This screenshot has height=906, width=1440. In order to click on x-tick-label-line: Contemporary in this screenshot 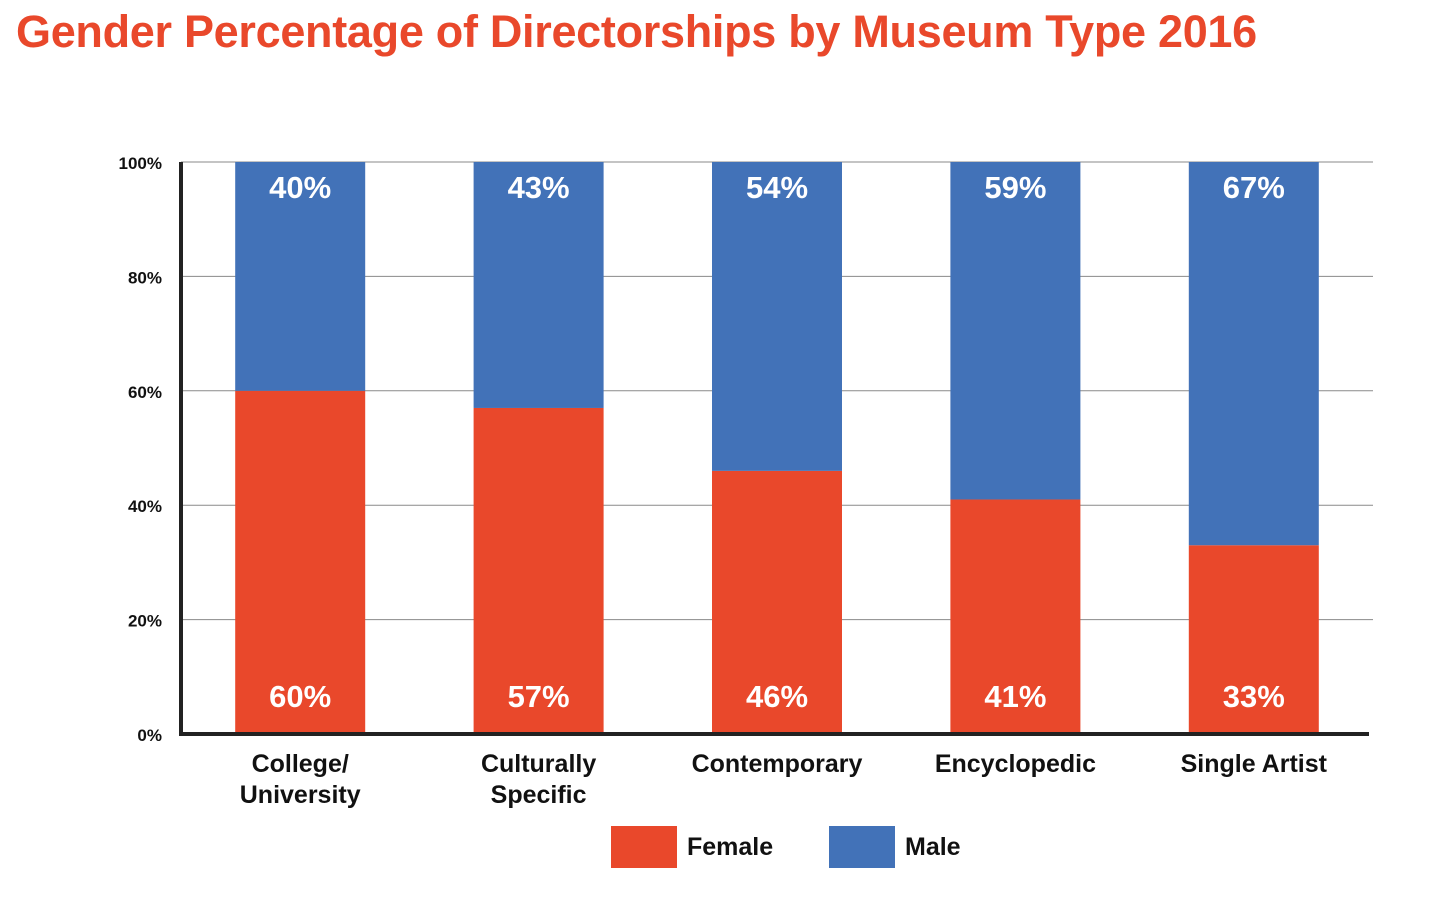, I will do `click(777, 764)`.